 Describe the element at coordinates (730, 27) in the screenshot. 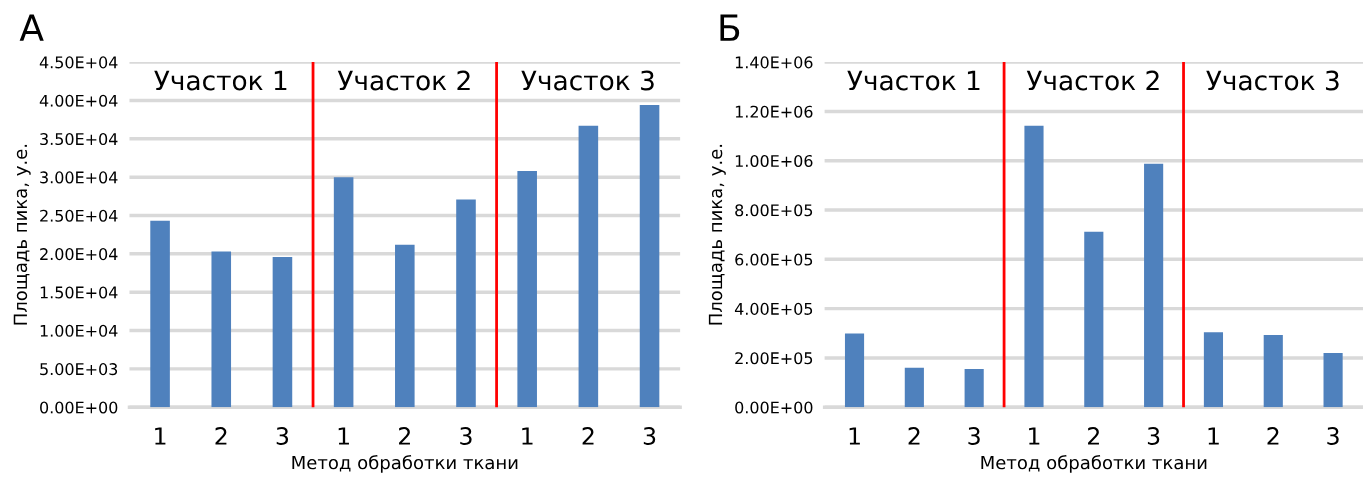

I see `chart-title: Б` at that location.